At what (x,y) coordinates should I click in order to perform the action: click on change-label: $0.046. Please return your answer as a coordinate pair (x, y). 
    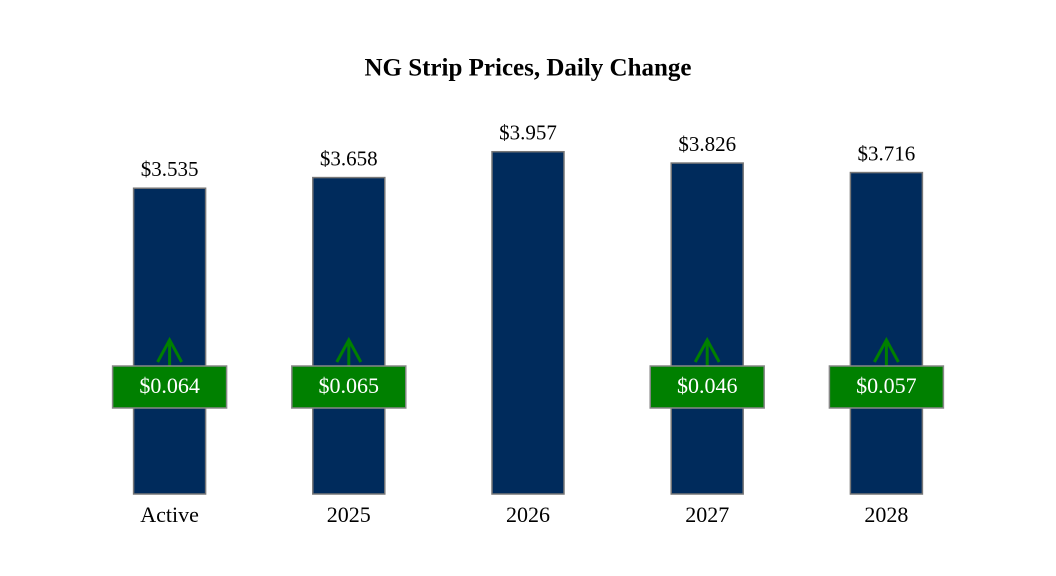
    Looking at the image, I should click on (707, 385).